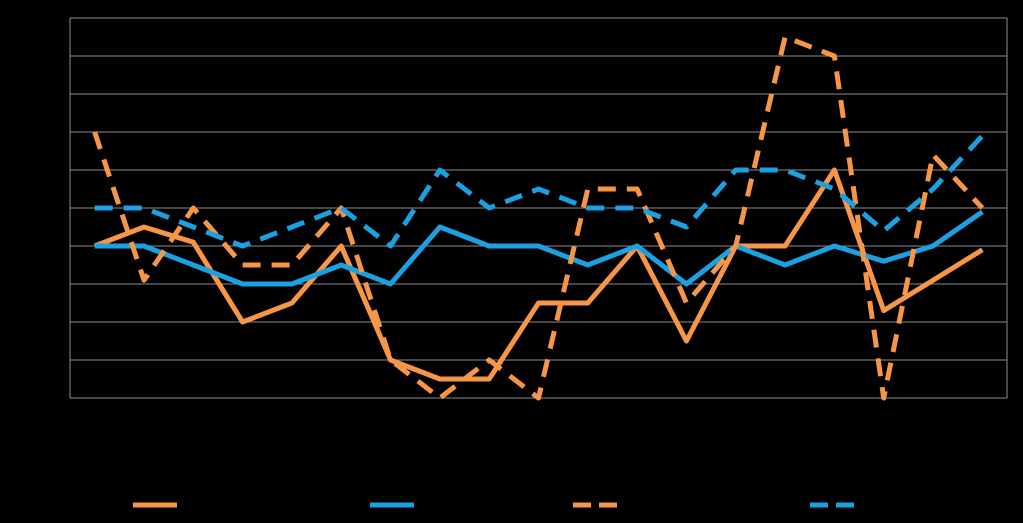  I want to click on series-line, so click(539, 248).